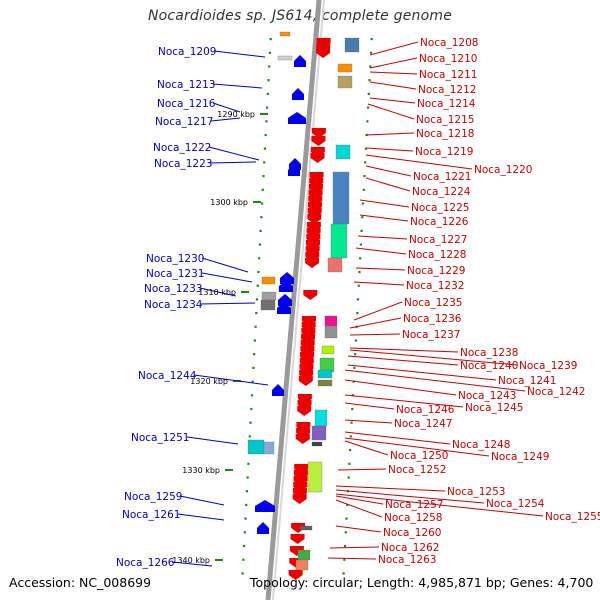 This screenshot has width=600, height=600. I want to click on gene-label-minus: Noca_1255, so click(572, 517).